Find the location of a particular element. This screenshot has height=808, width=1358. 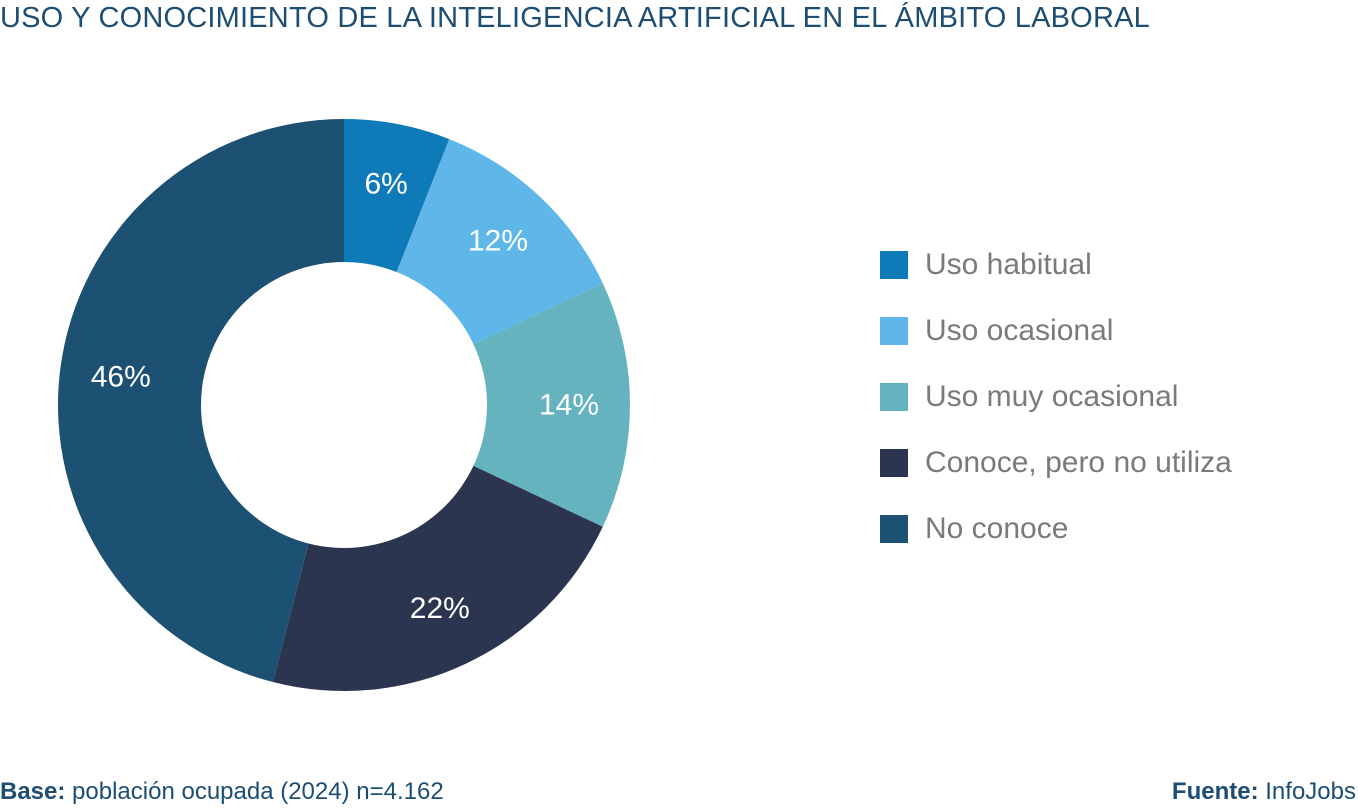

legend-item-conoce-no-utiliza: Conoce, pero no utiliza is located at coordinates (1056, 463).